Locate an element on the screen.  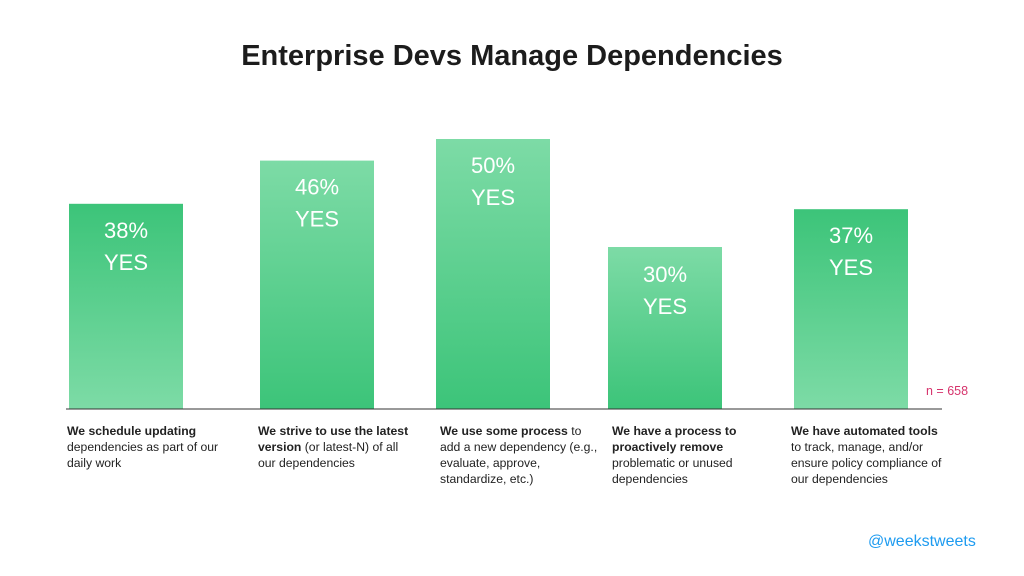
bar-value-label: 50% is located at coordinates (493, 165).